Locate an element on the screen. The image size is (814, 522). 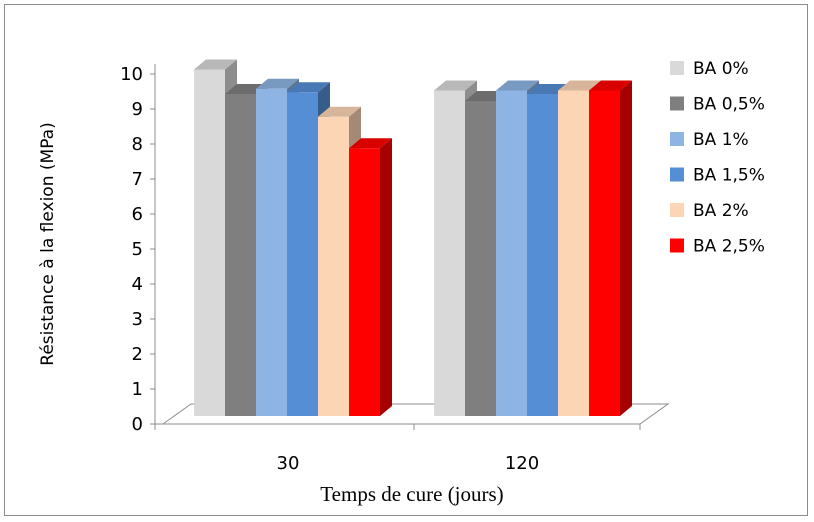
legend-item: BA 1,5% is located at coordinates (717, 176).